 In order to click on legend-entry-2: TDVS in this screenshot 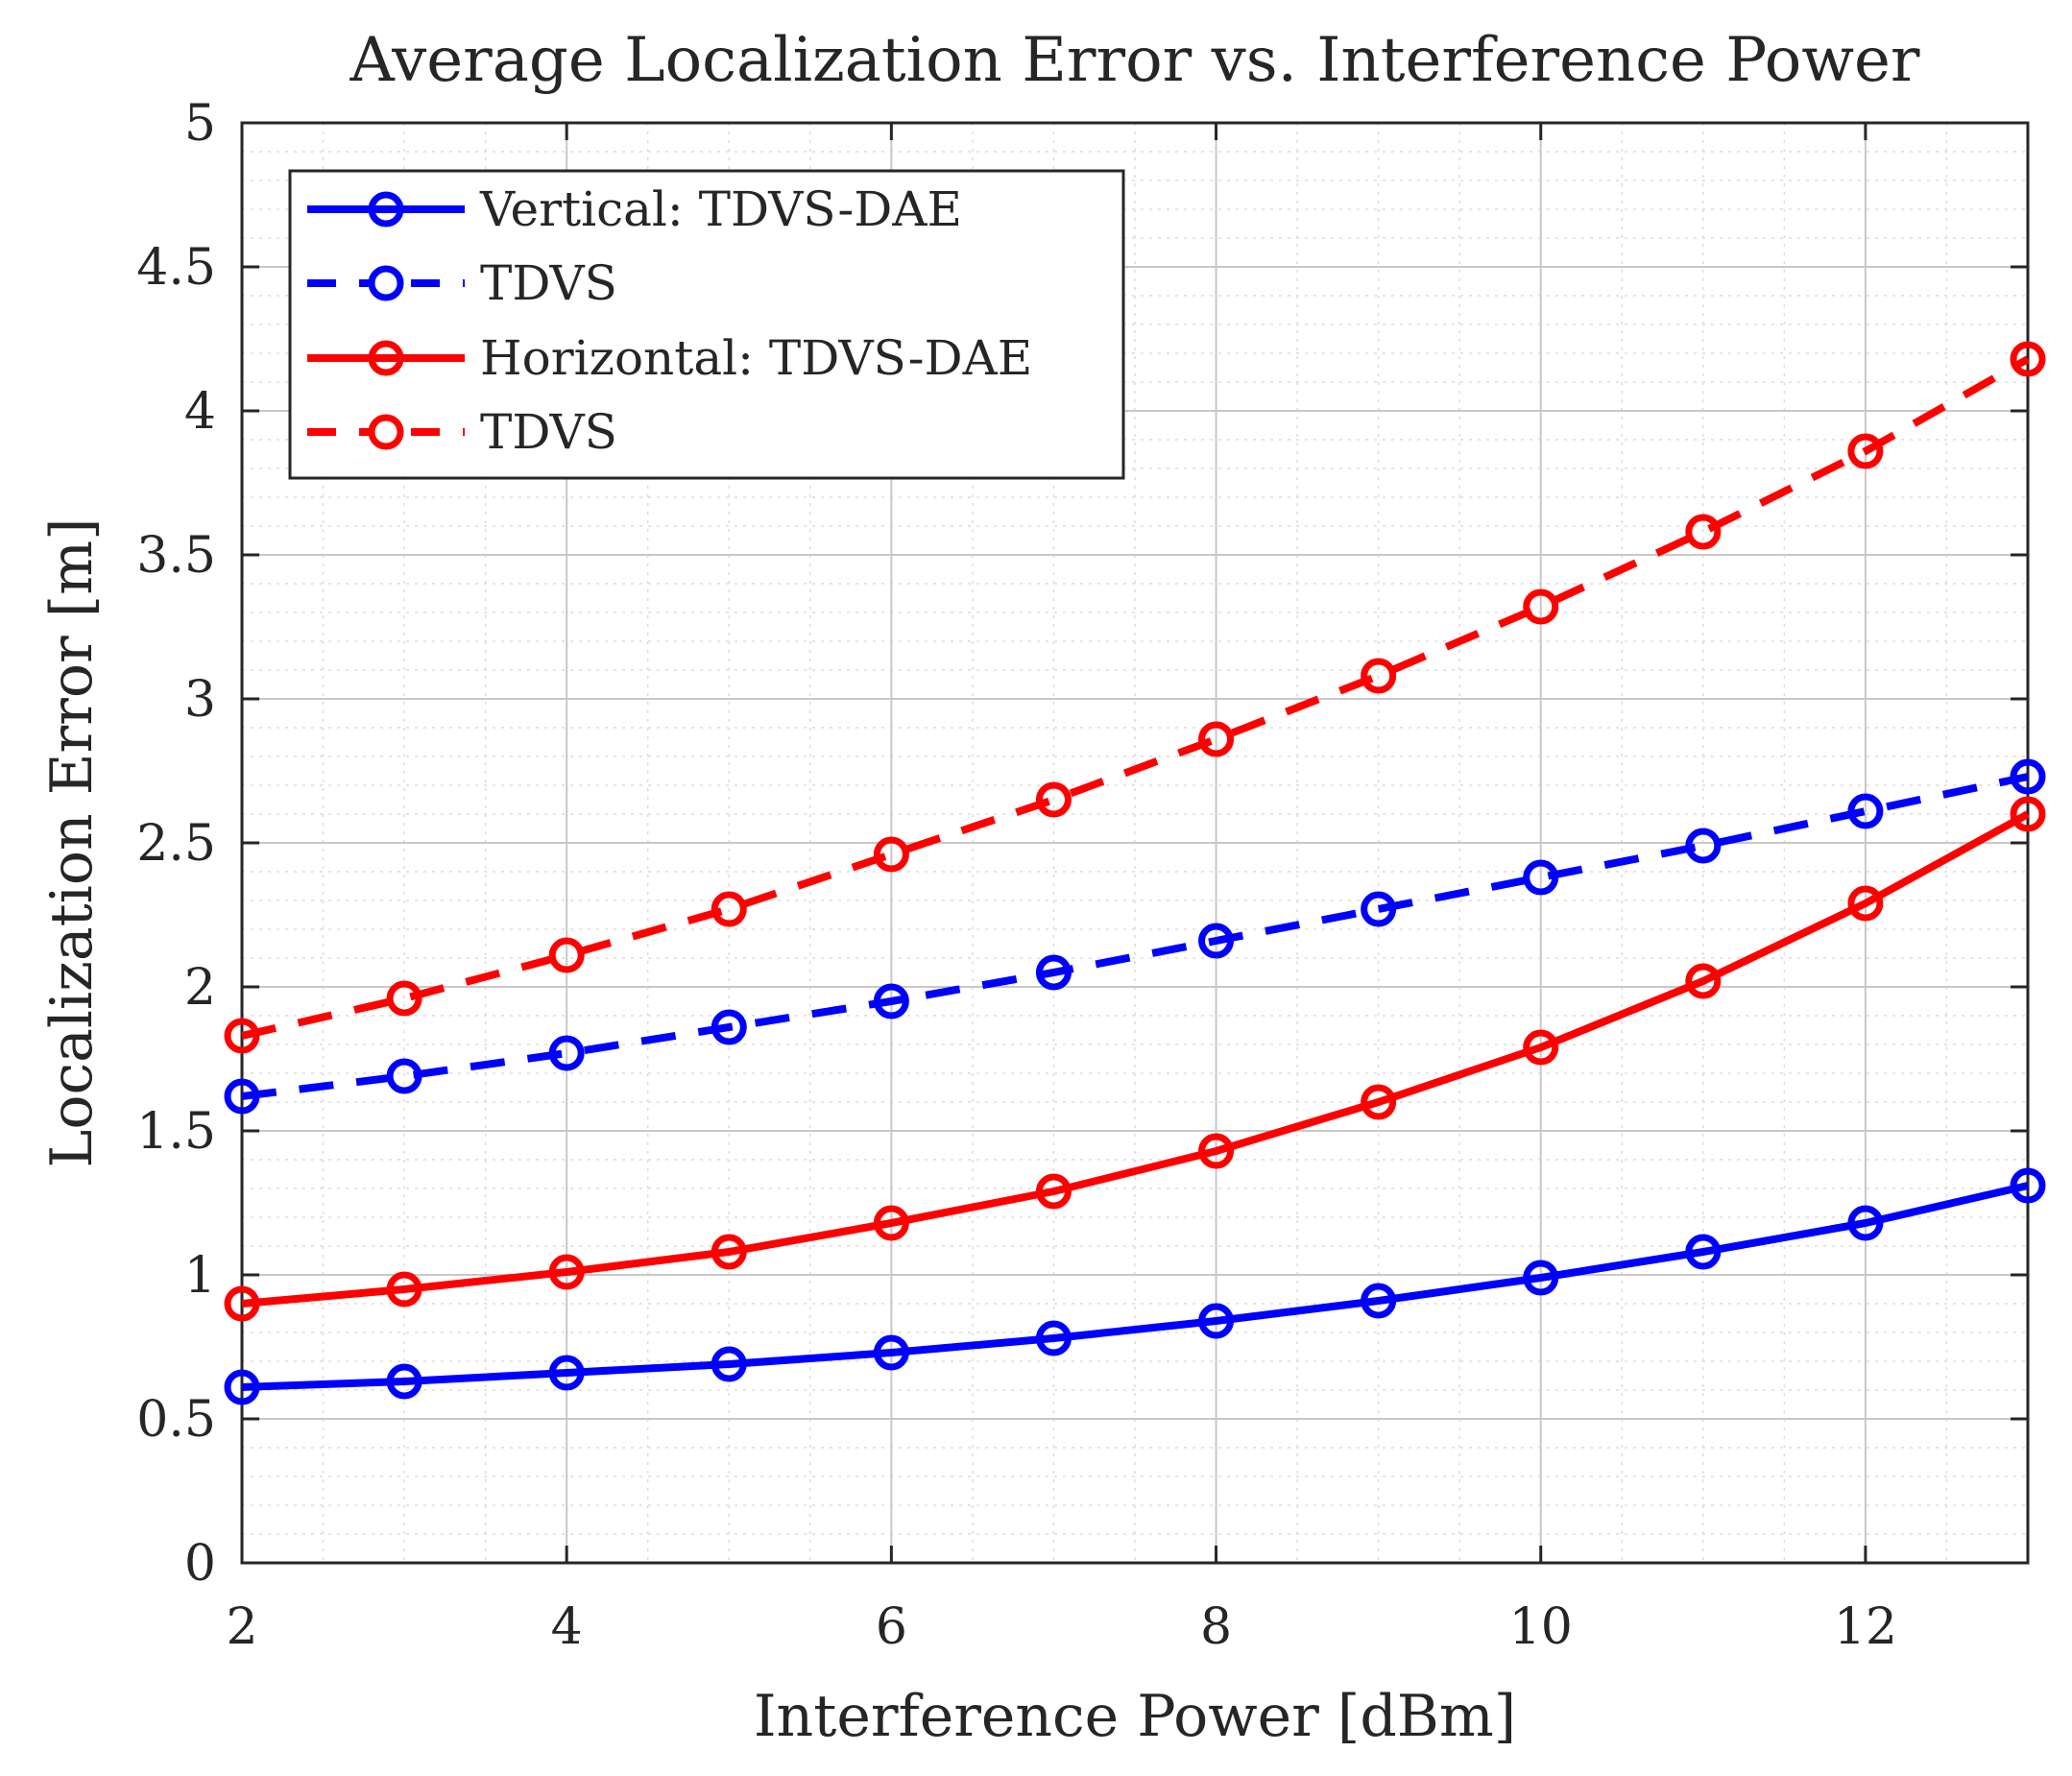, I will do `click(462, 283)`.